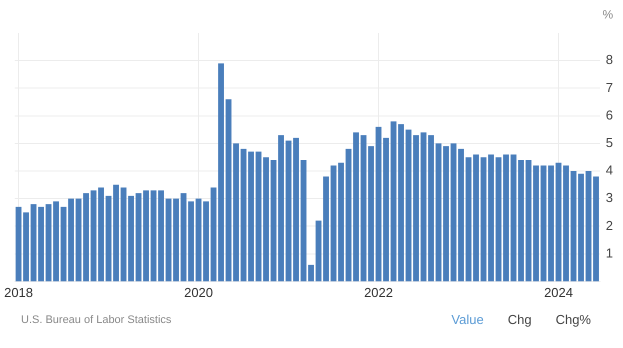 Image resolution: width=623 pixels, height=348 pixels. What do you see at coordinates (610, 114) in the screenshot?
I see `y-tick-label: 6` at bounding box center [610, 114].